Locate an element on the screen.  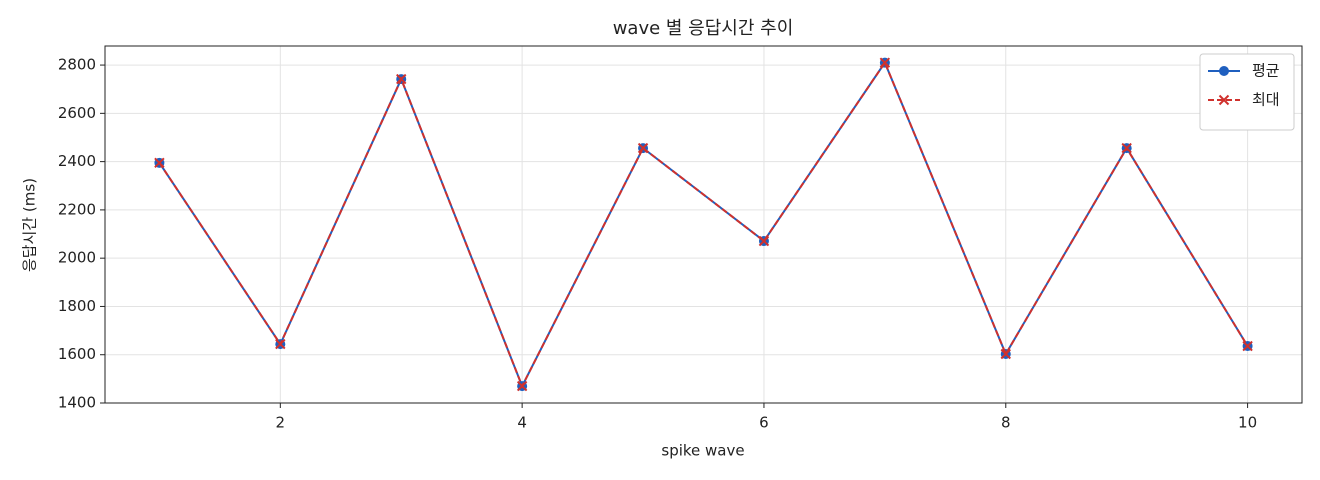
y-tick-label: 1600 is located at coordinates (77, 354).